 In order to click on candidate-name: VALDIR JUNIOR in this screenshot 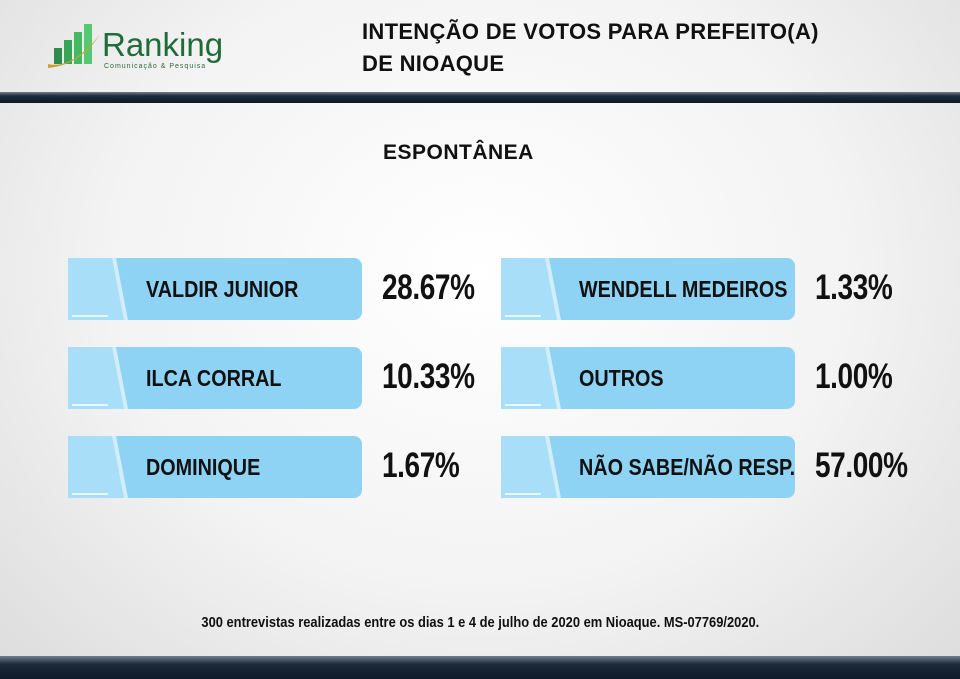, I will do `click(222, 289)`.